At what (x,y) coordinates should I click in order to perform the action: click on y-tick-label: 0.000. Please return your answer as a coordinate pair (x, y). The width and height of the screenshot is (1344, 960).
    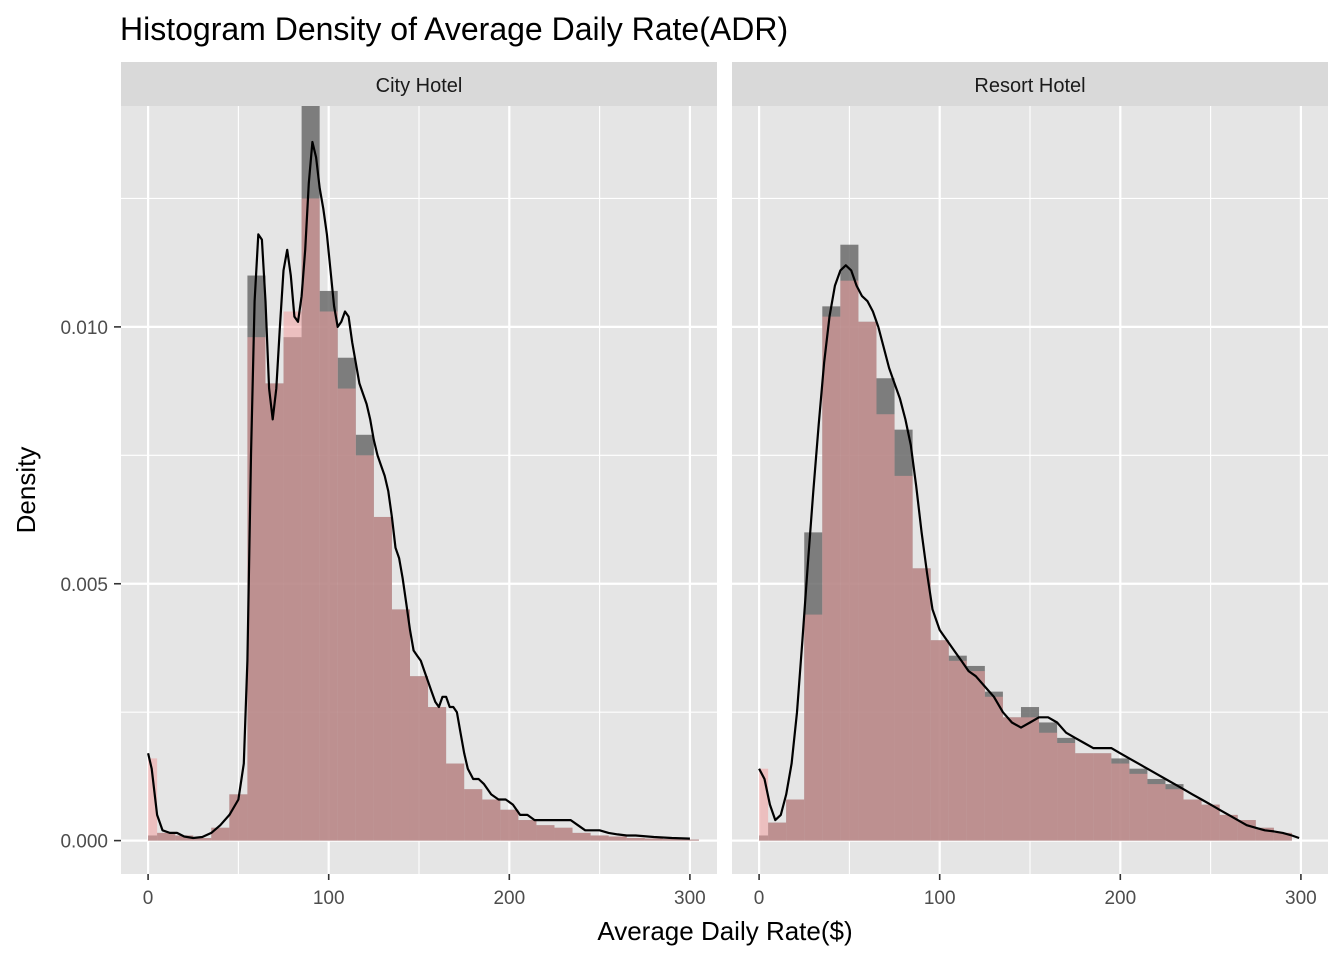
    Looking at the image, I should click on (84, 842).